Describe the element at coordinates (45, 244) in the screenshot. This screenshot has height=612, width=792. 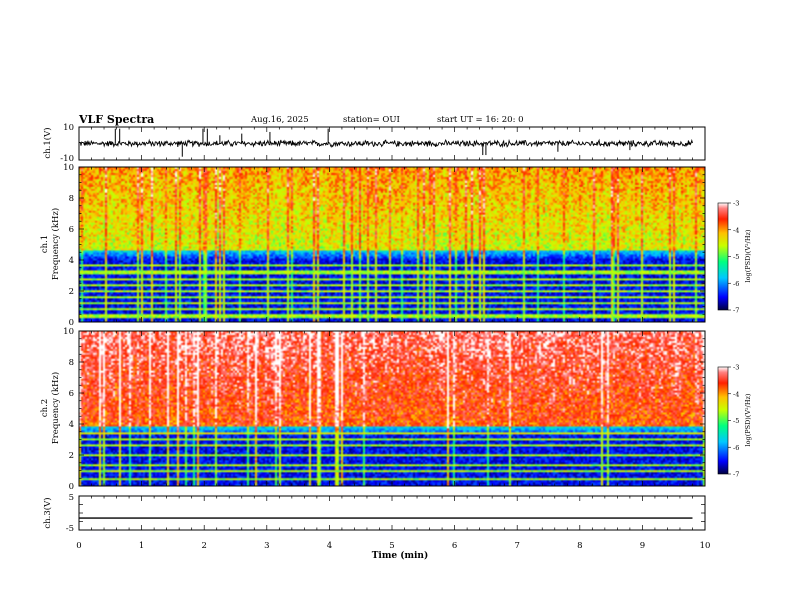
I see `ch1-spectrogram-ylabel-channel: ch.1` at that location.